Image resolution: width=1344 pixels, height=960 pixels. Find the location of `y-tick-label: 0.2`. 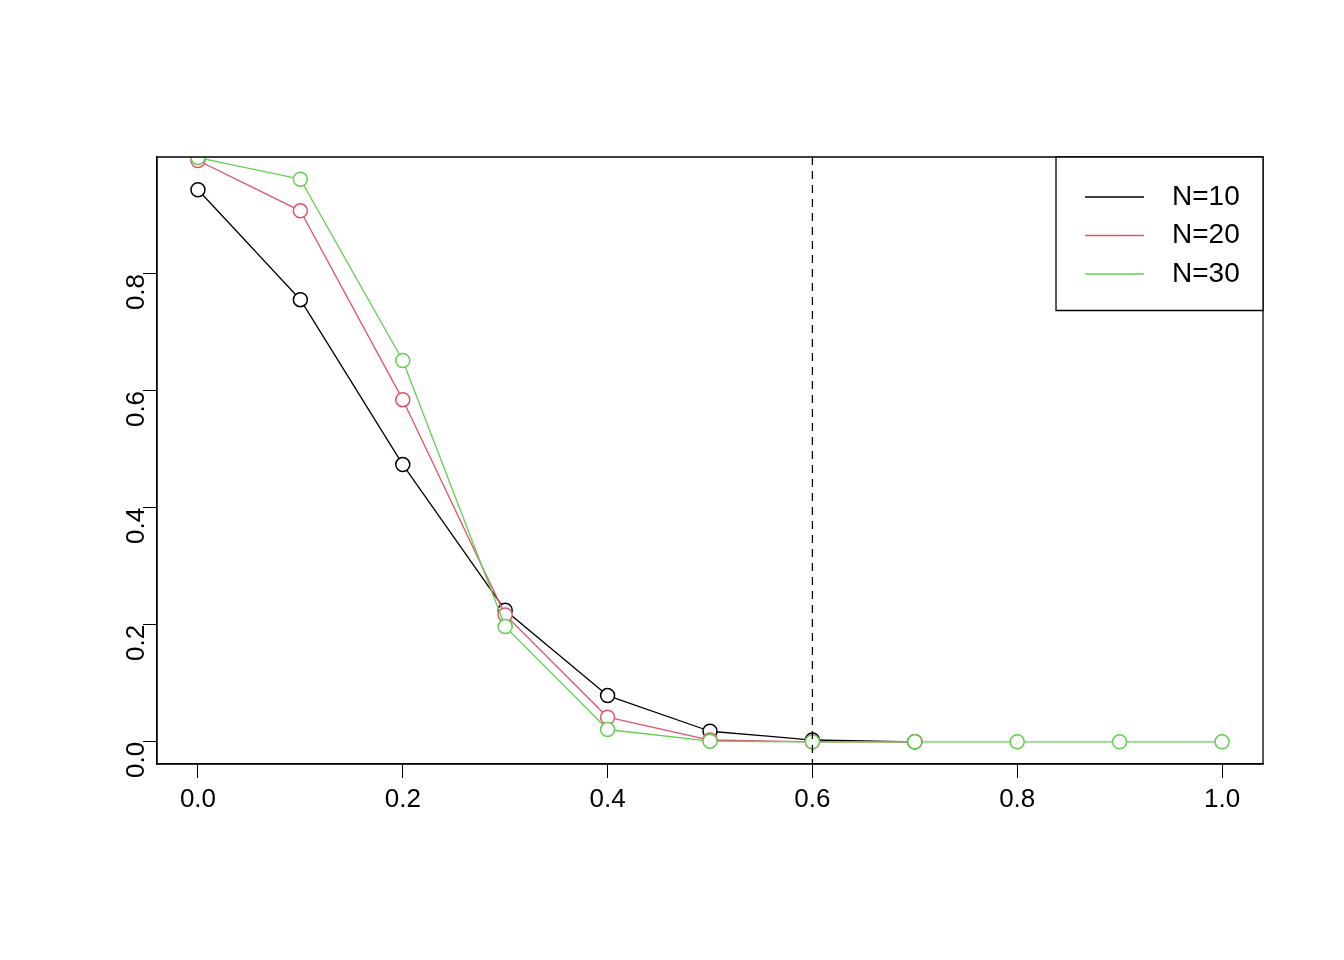

y-tick-label: 0.2 is located at coordinates (135, 642).